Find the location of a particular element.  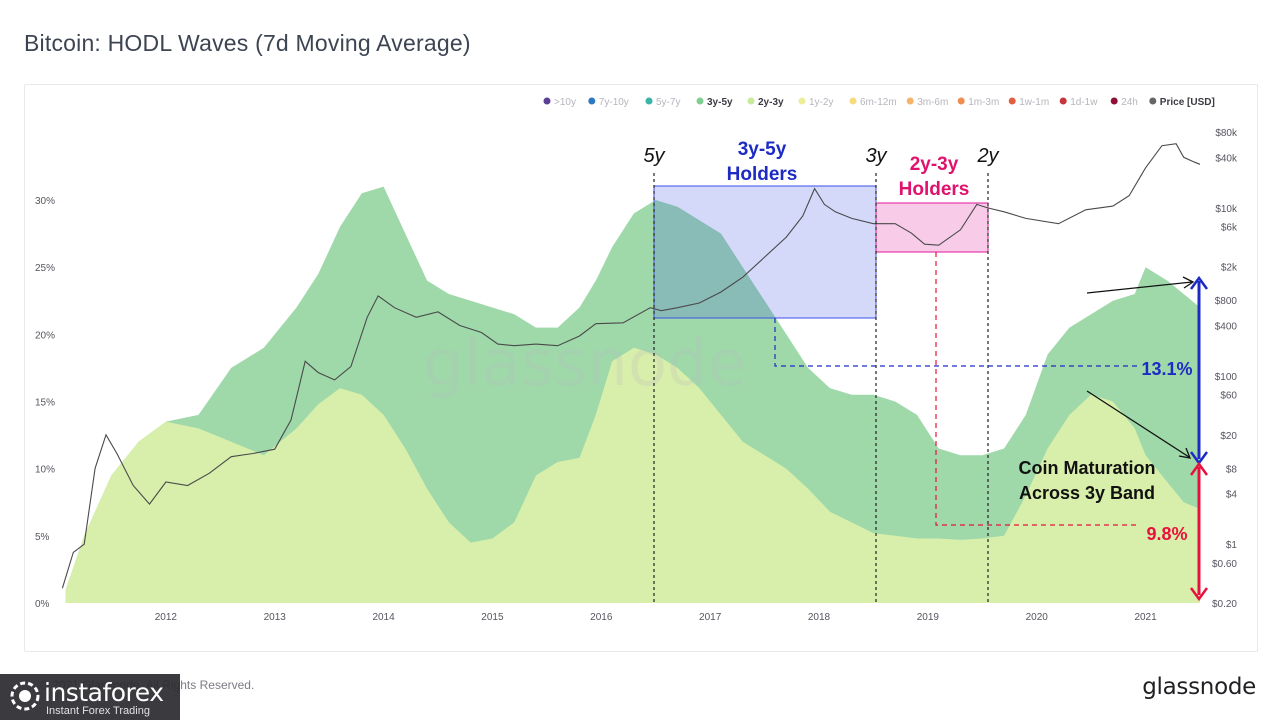

x-tick-label: 2014 is located at coordinates (383, 617).